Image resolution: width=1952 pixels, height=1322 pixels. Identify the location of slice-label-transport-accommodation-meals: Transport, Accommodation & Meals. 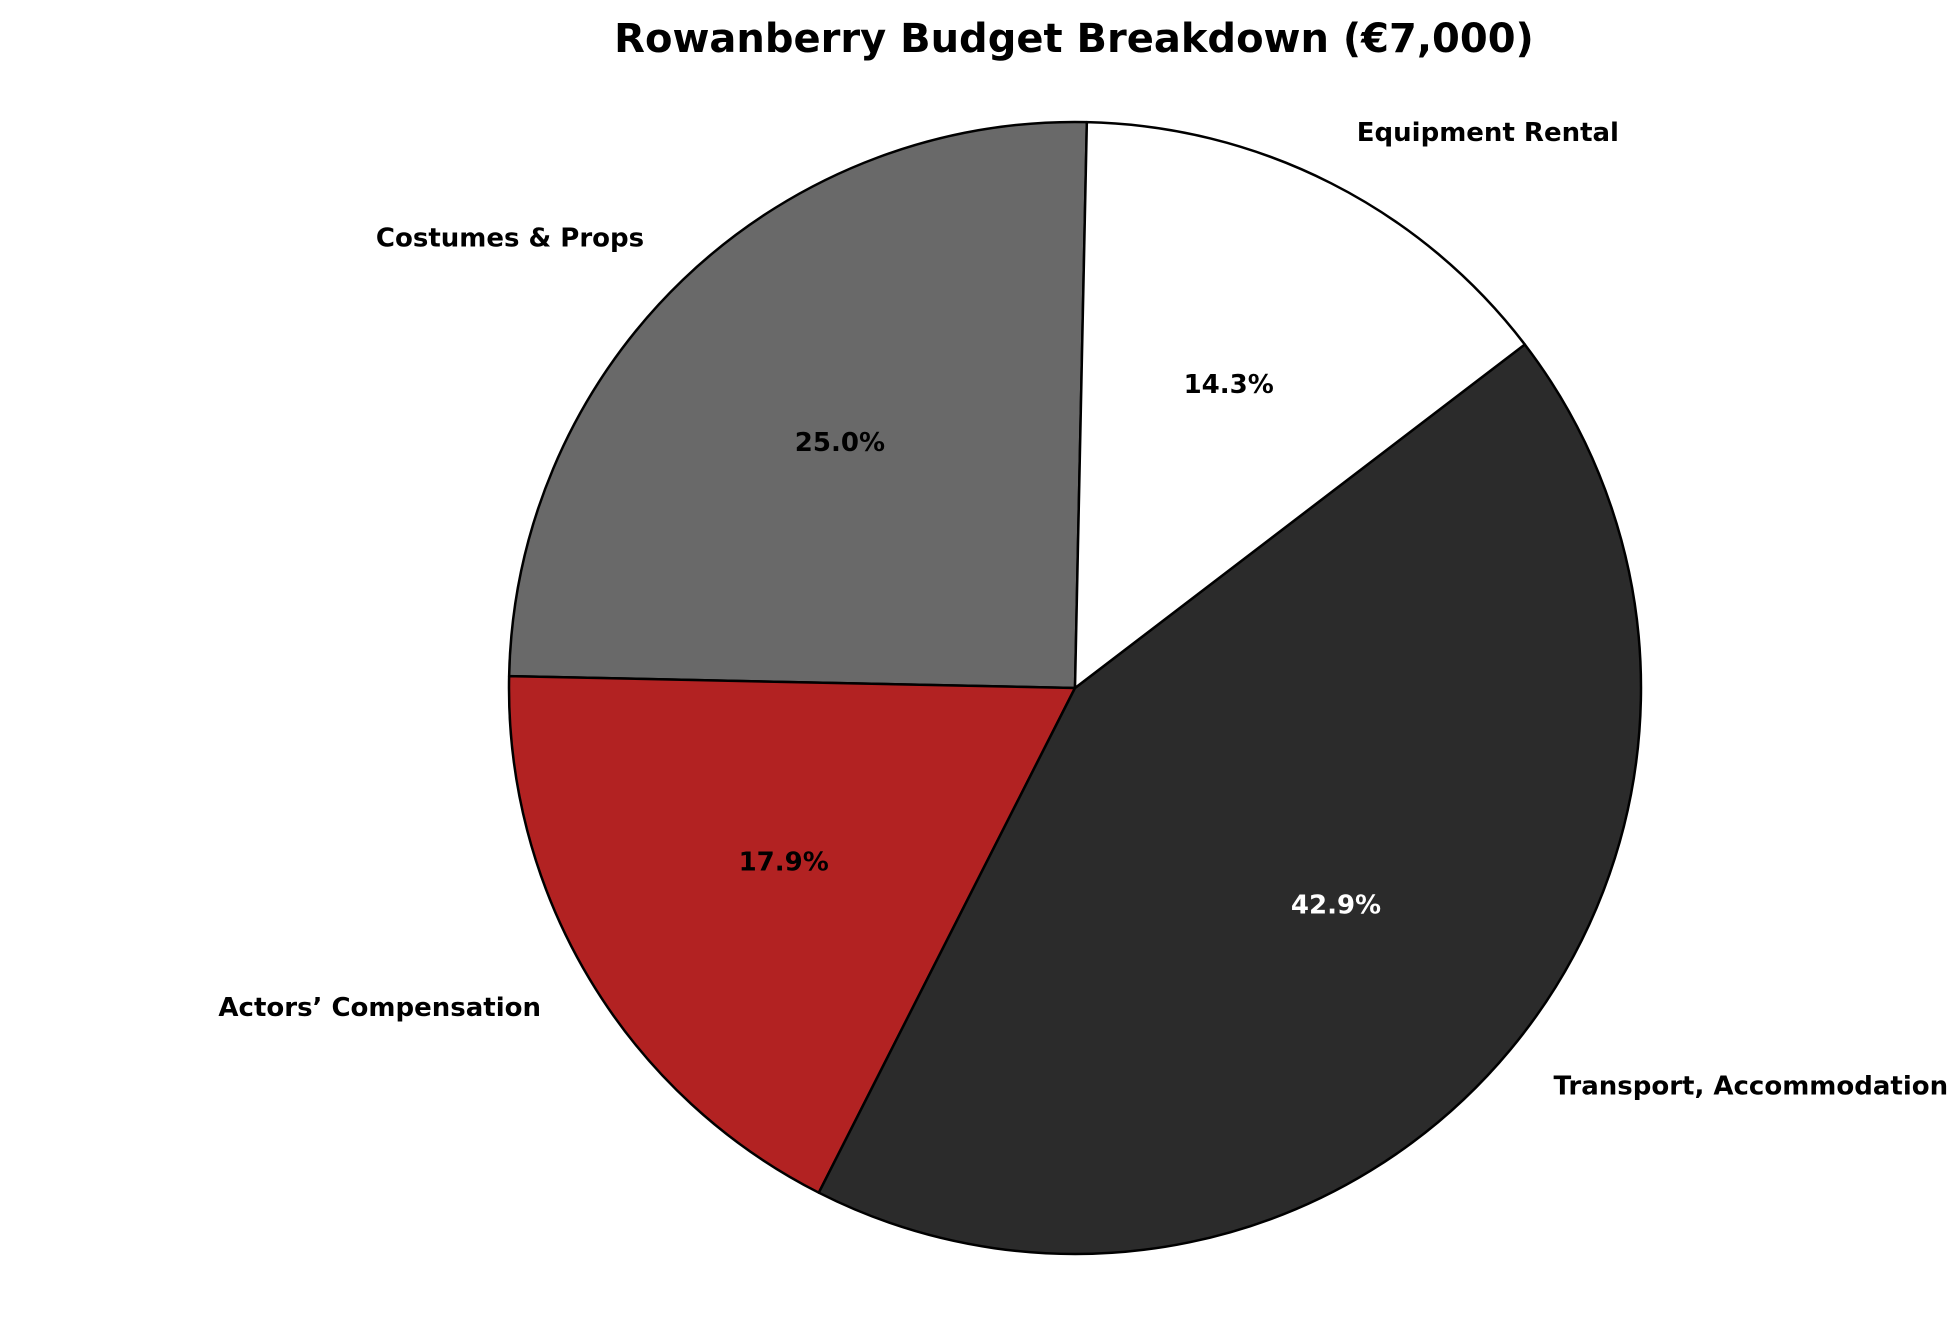
(1753, 1086).